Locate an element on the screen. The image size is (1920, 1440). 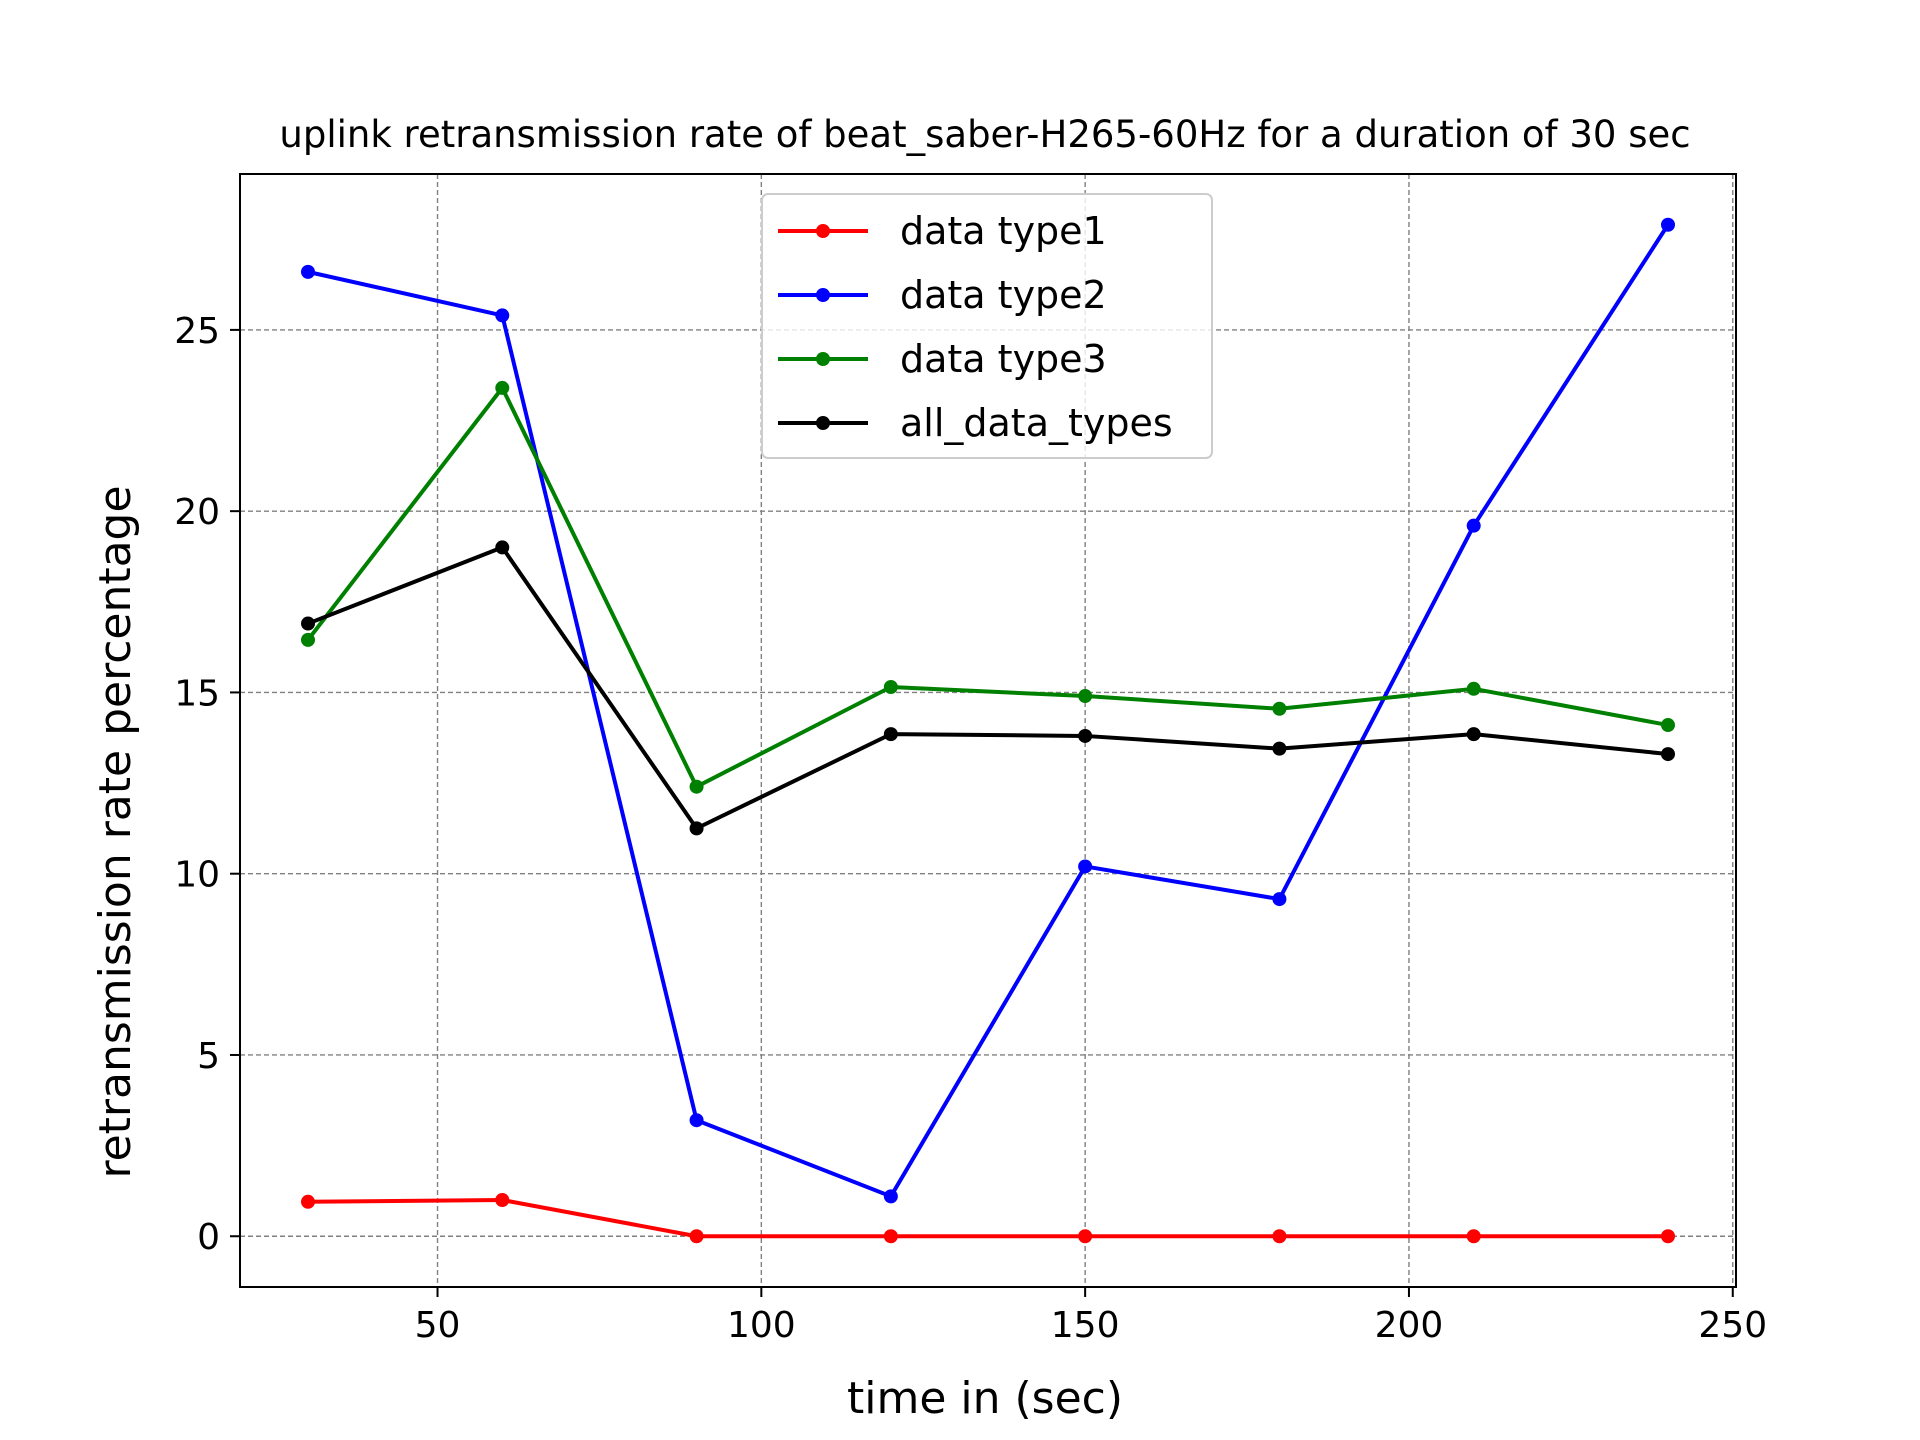
x-tick-label: 200 is located at coordinates (1409, 1325).